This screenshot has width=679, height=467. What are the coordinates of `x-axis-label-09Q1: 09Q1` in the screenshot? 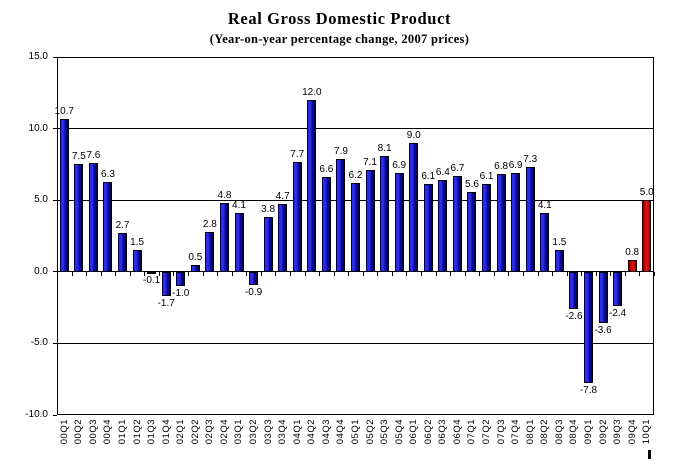 It's located at (588, 441).